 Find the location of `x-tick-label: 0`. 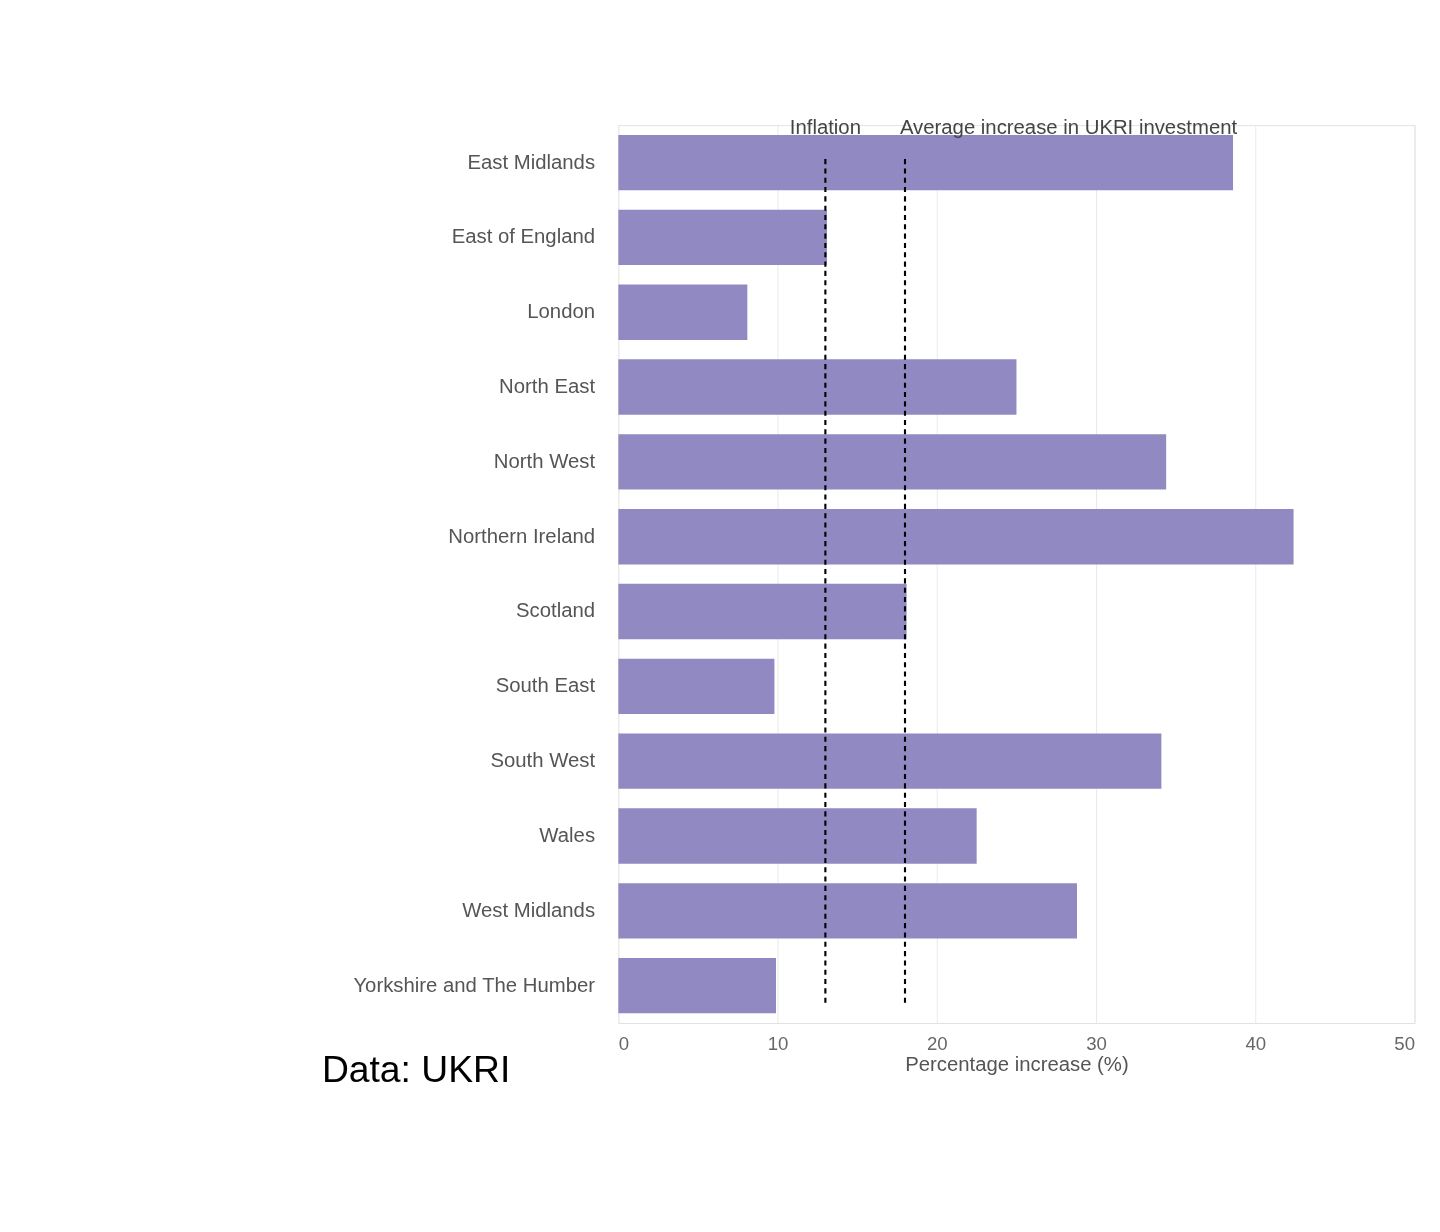

x-tick-label: 0 is located at coordinates (624, 1043).